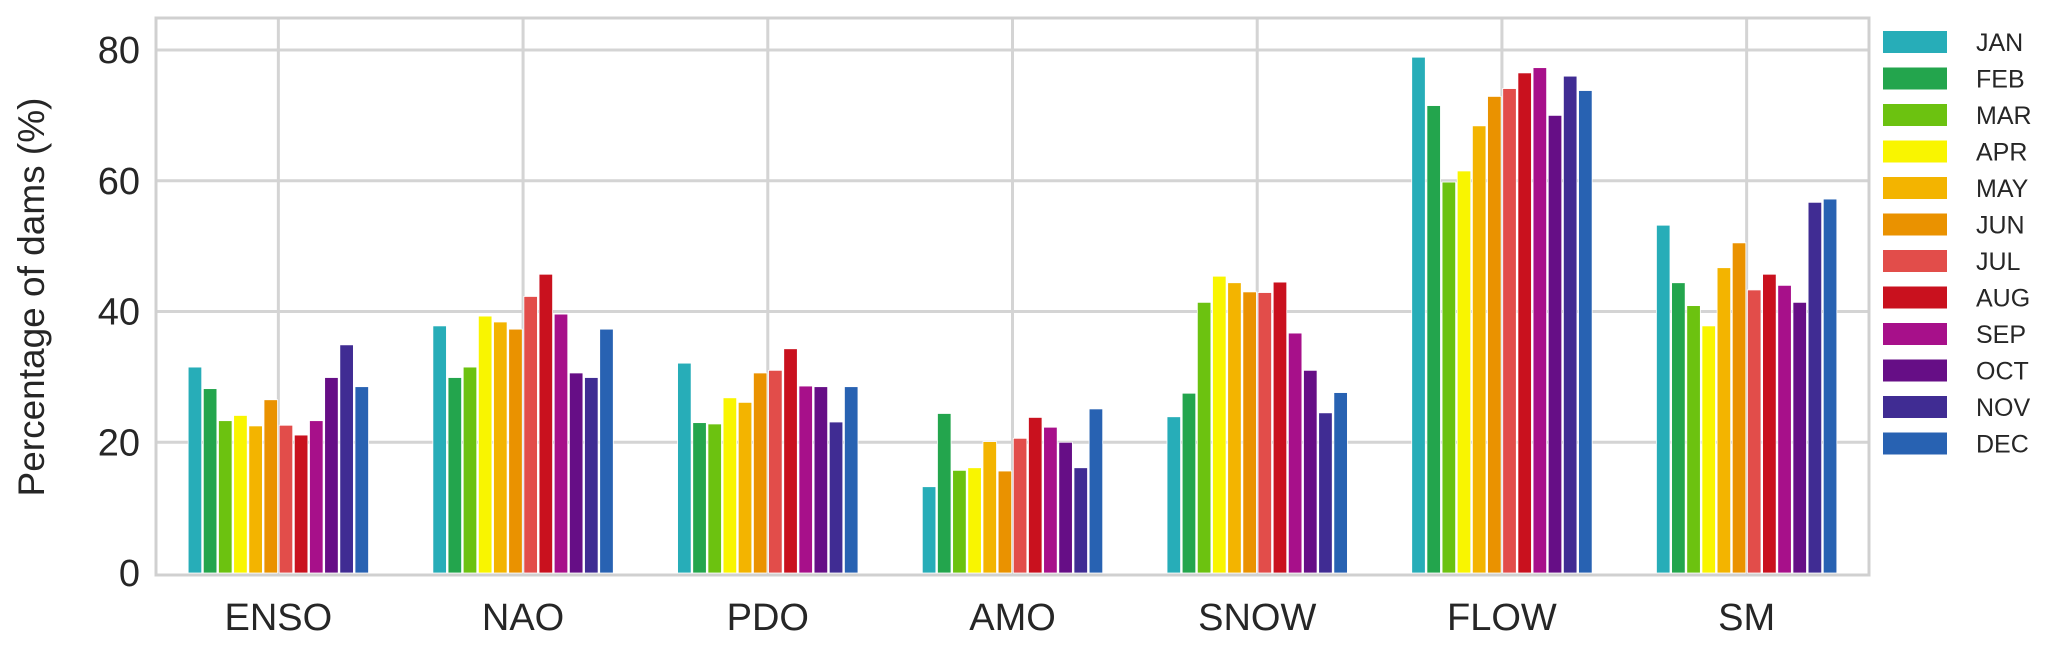 The image size is (2067, 648). What do you see at coordinates (591, 475) in the screenshot?
I see `bar-nov-nao` at bounding box center [591, 475].